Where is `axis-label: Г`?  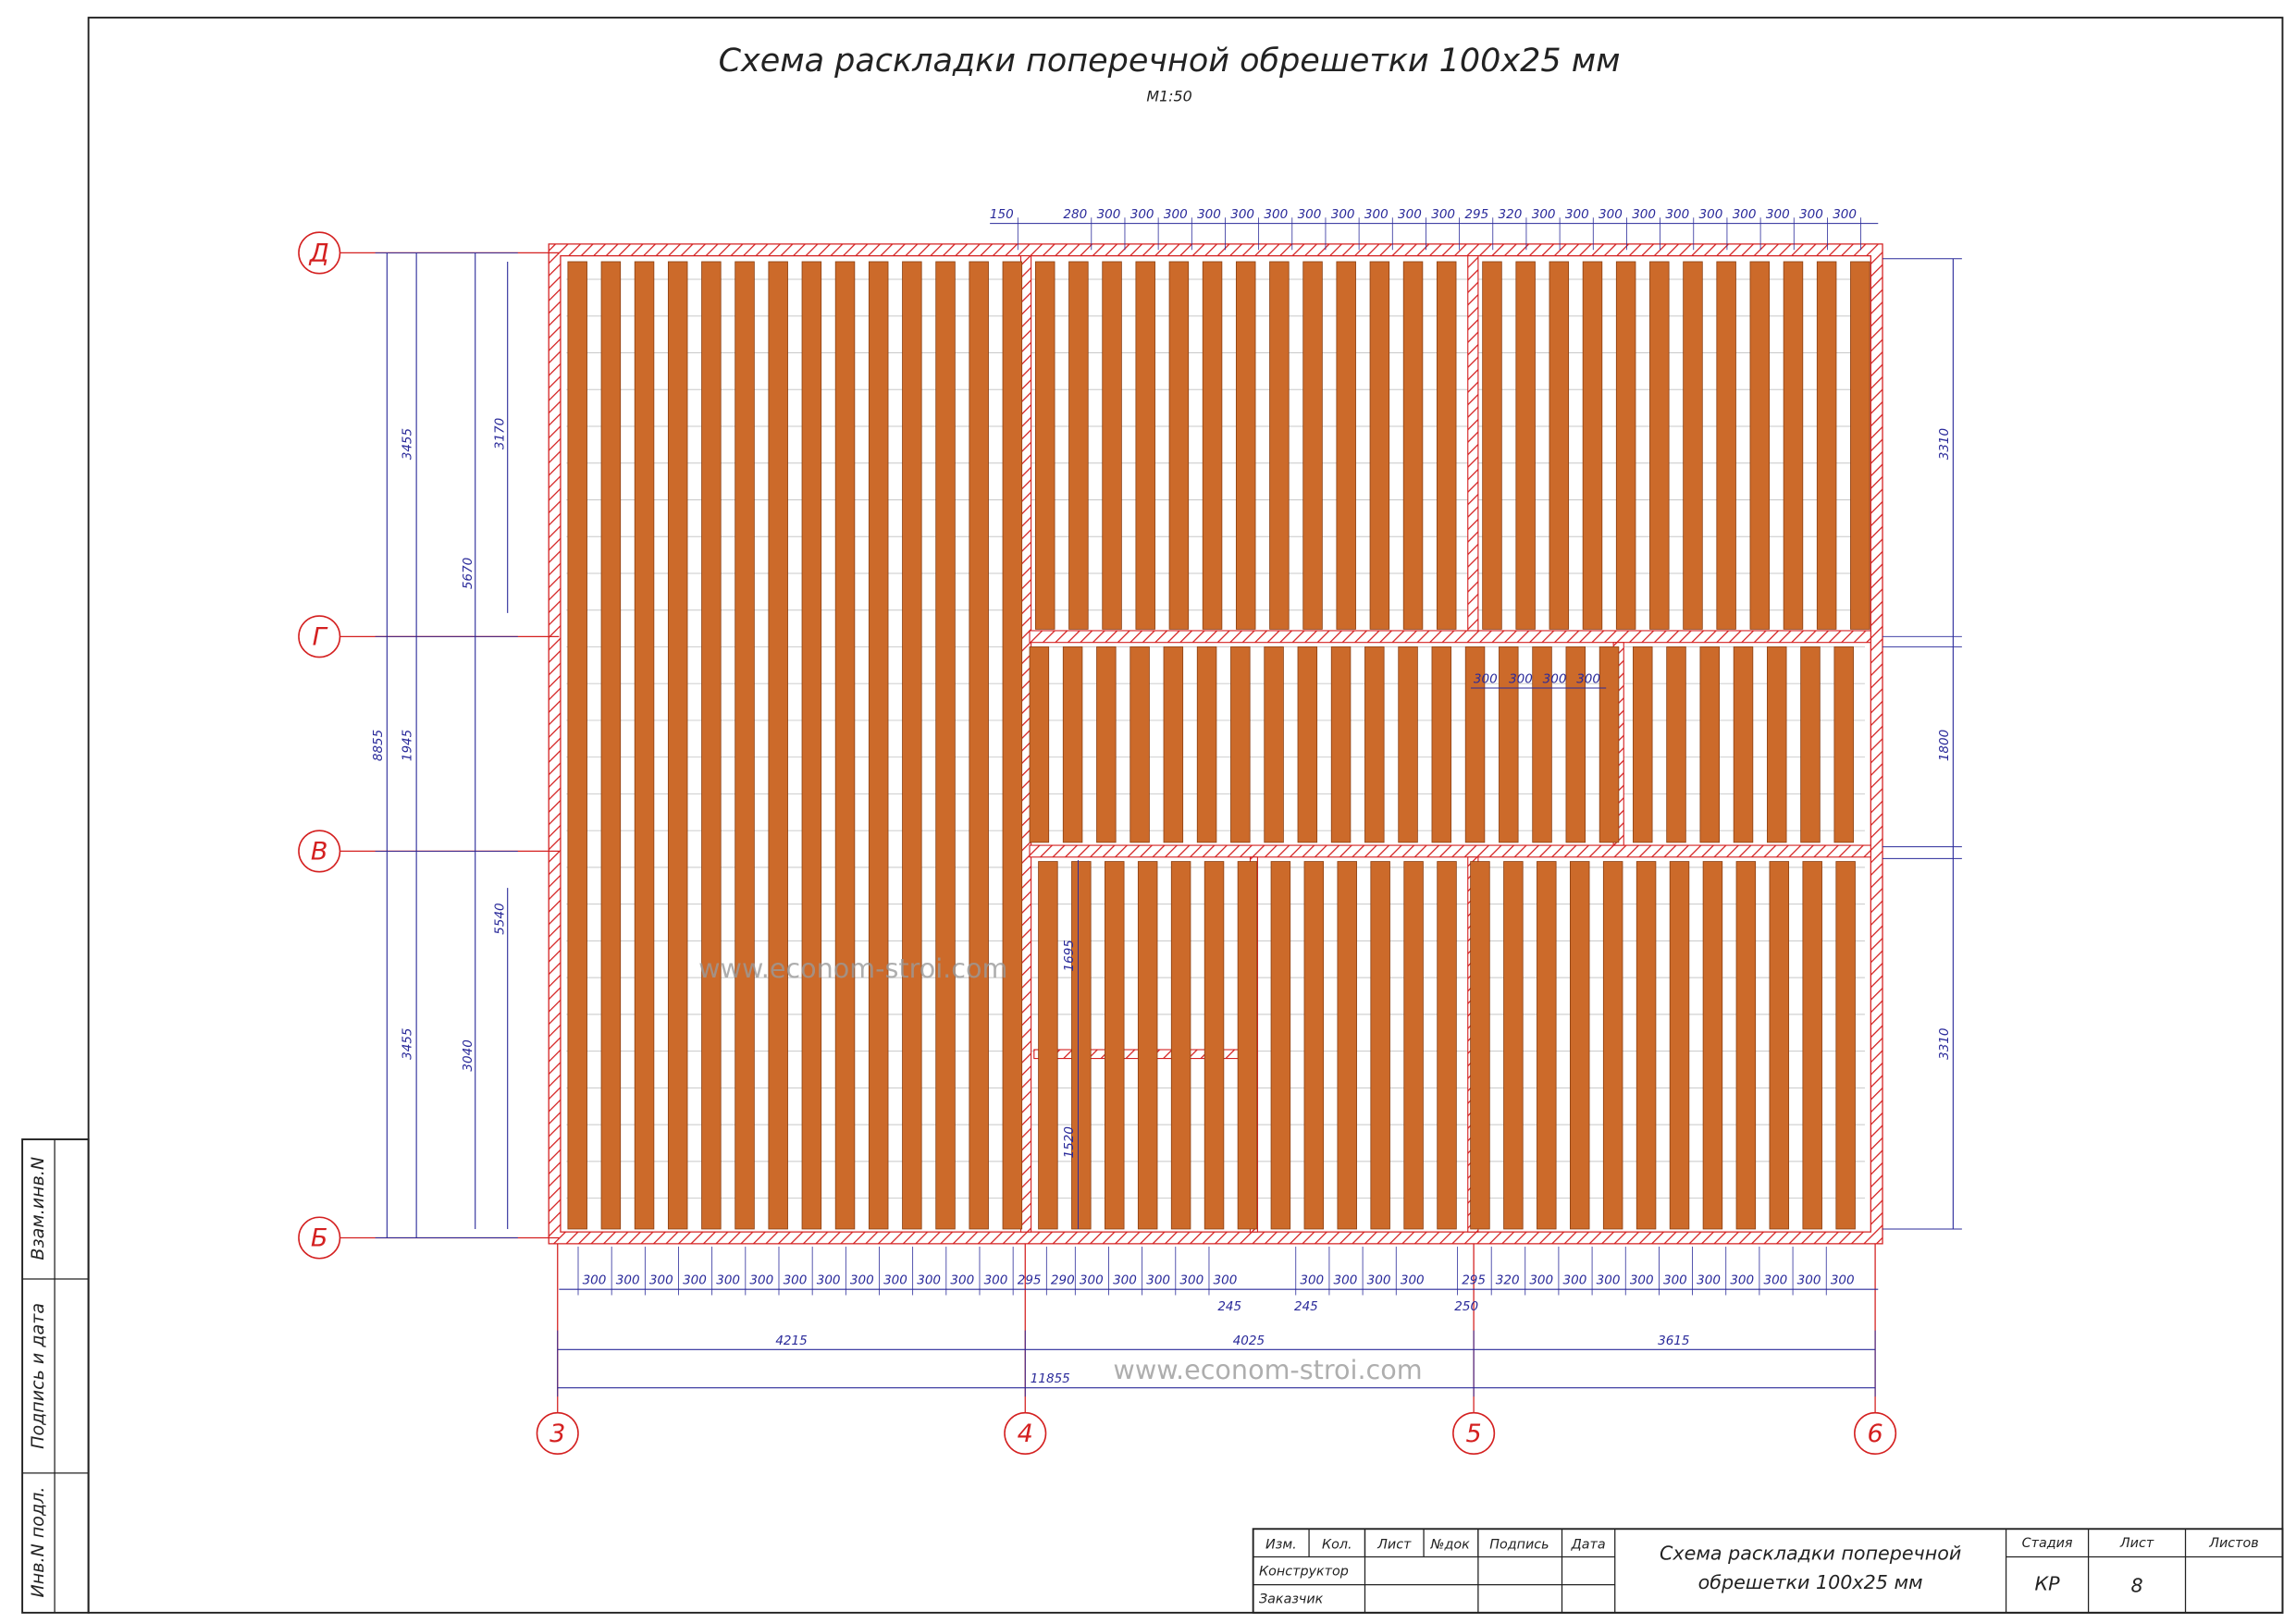
axis-label: Г is located at coordinates (320, 636).